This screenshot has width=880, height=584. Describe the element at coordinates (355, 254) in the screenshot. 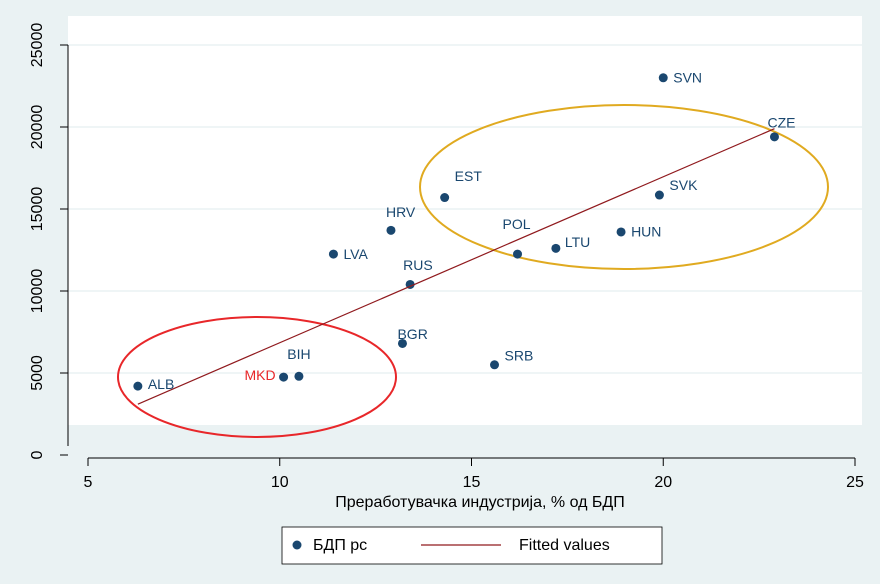

I see `point-label: LVA` at that location.